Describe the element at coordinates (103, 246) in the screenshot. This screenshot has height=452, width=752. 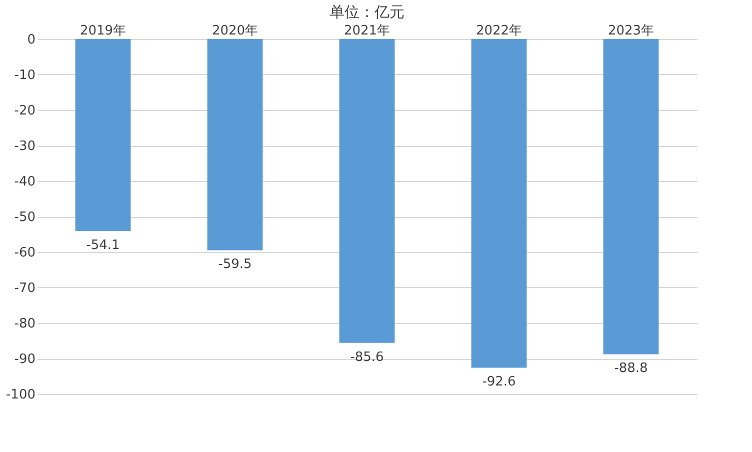
I see `data-label: -54.1` at that location.